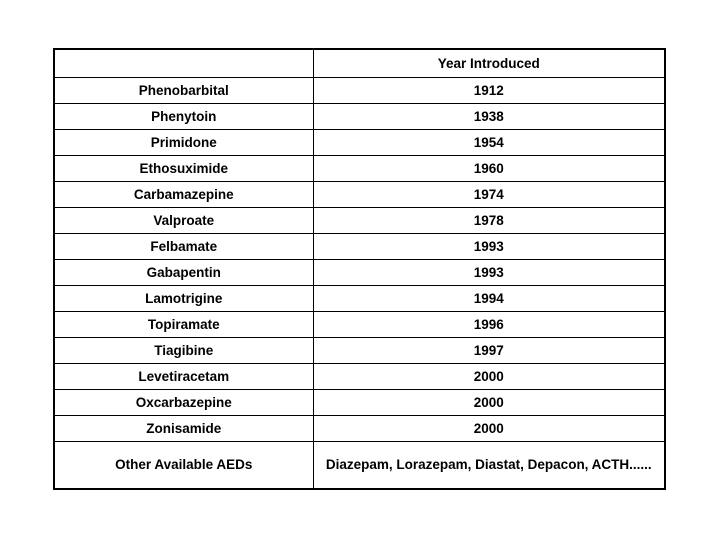 Image resolution: width=720 pixels, height=540 pixels. I want to click on drug-name-cell: Zonisamide, so click(183, 428).